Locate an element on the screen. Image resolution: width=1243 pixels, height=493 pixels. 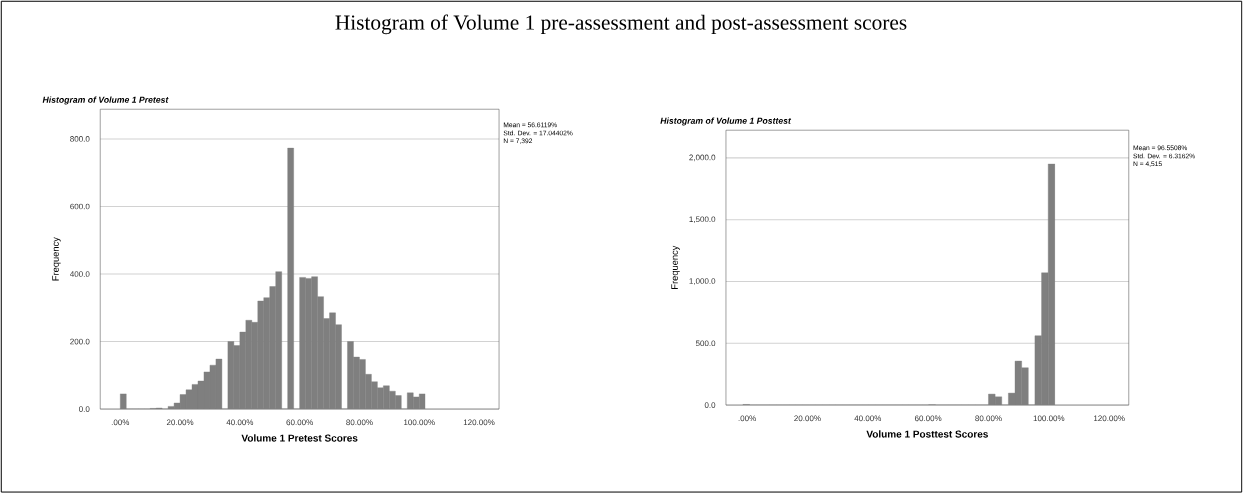
text: Histogram of Volume 1 pre-assessment and post-assessment scores is located at coordinates (621, 24).